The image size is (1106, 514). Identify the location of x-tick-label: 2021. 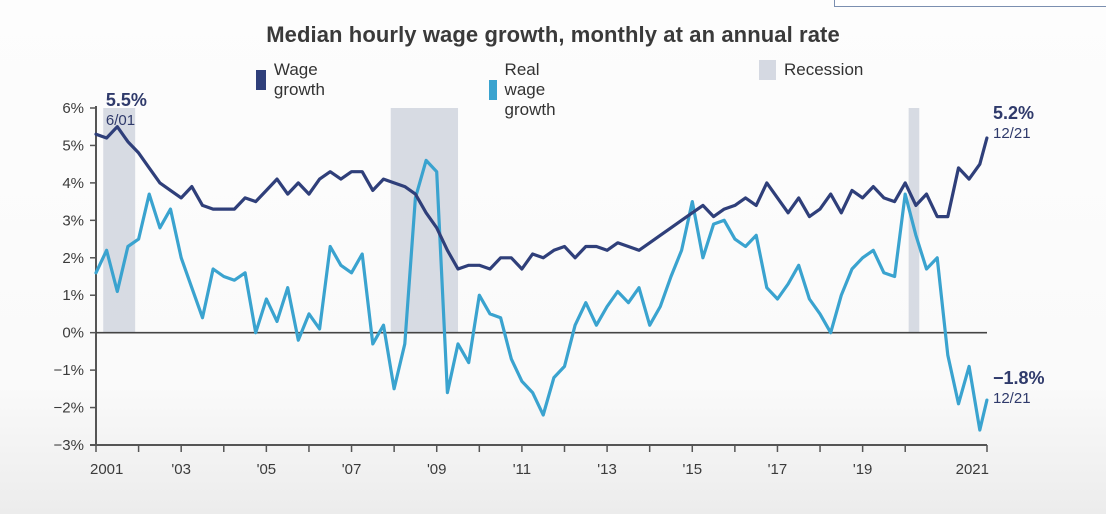
(972, 469).